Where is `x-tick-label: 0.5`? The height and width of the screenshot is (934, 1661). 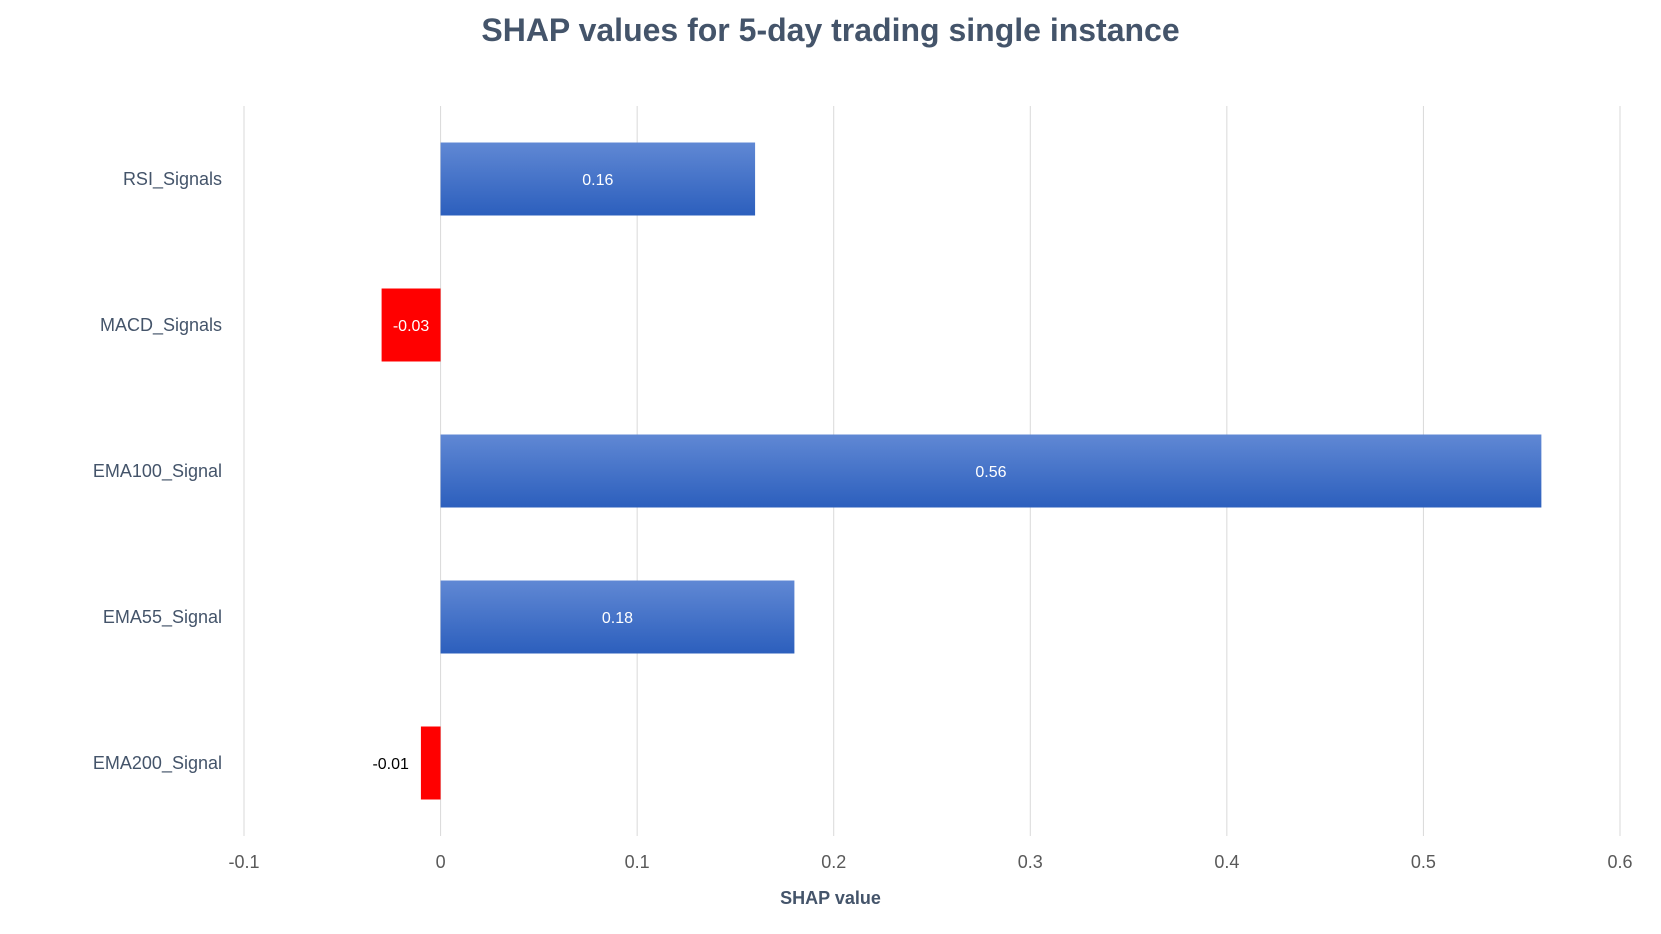 x-tick-label: 0.5 is located at coordinates (1423, 862).